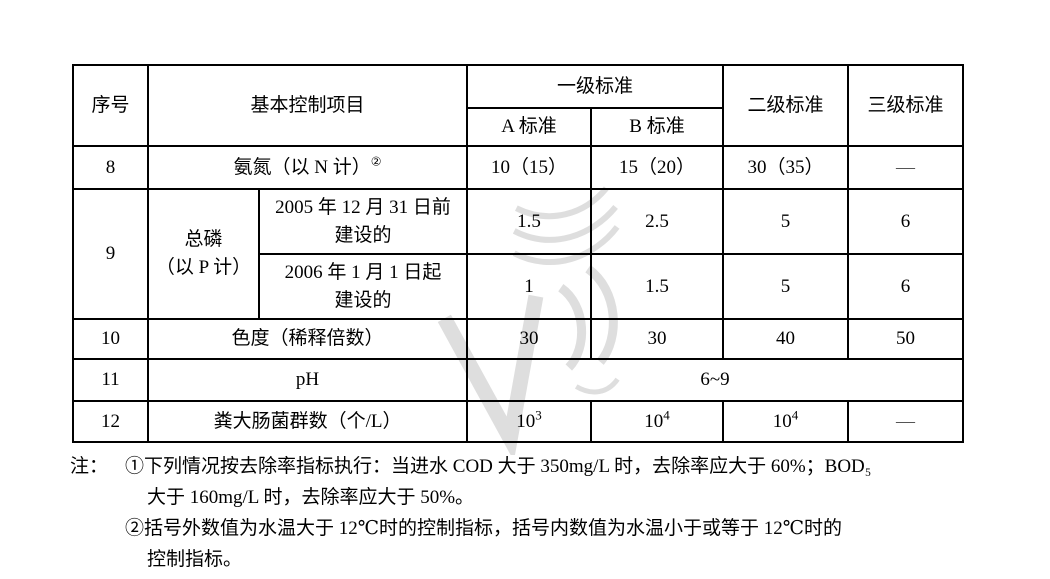 The height and width of the screenshot is (579, 1050). I want to click on cell-r8-b: 15（20）, so click(657, 167).